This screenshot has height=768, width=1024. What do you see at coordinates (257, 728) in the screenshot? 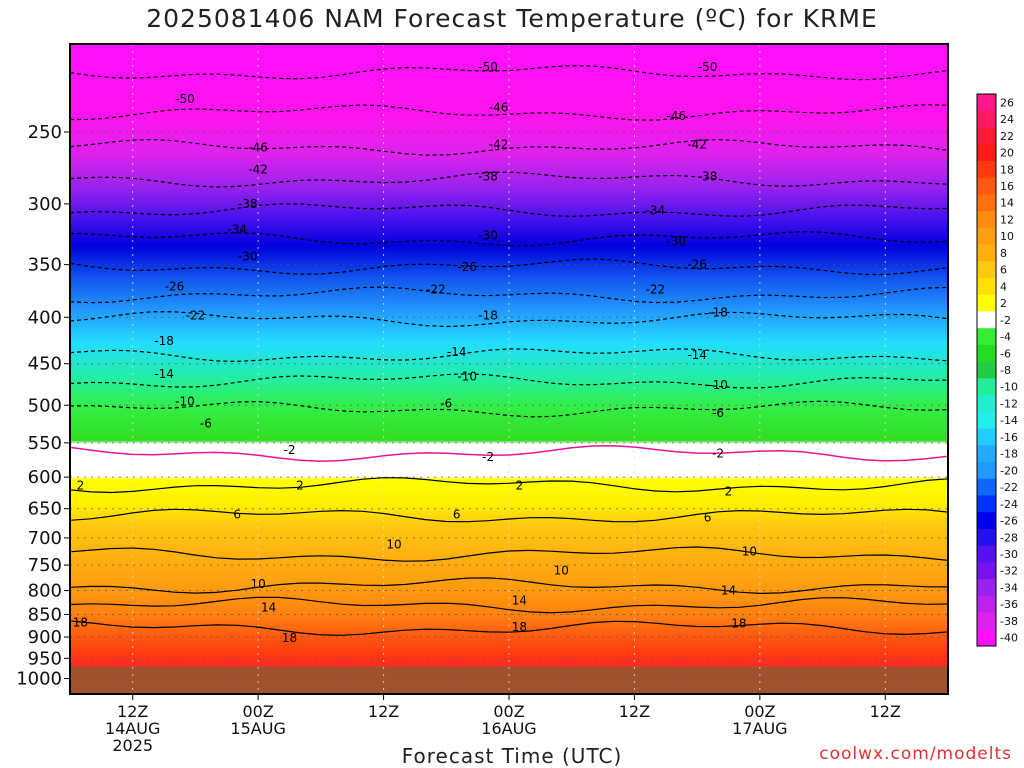
I see `x-tick-label: 15AUG` at bounding box center [257, 728].